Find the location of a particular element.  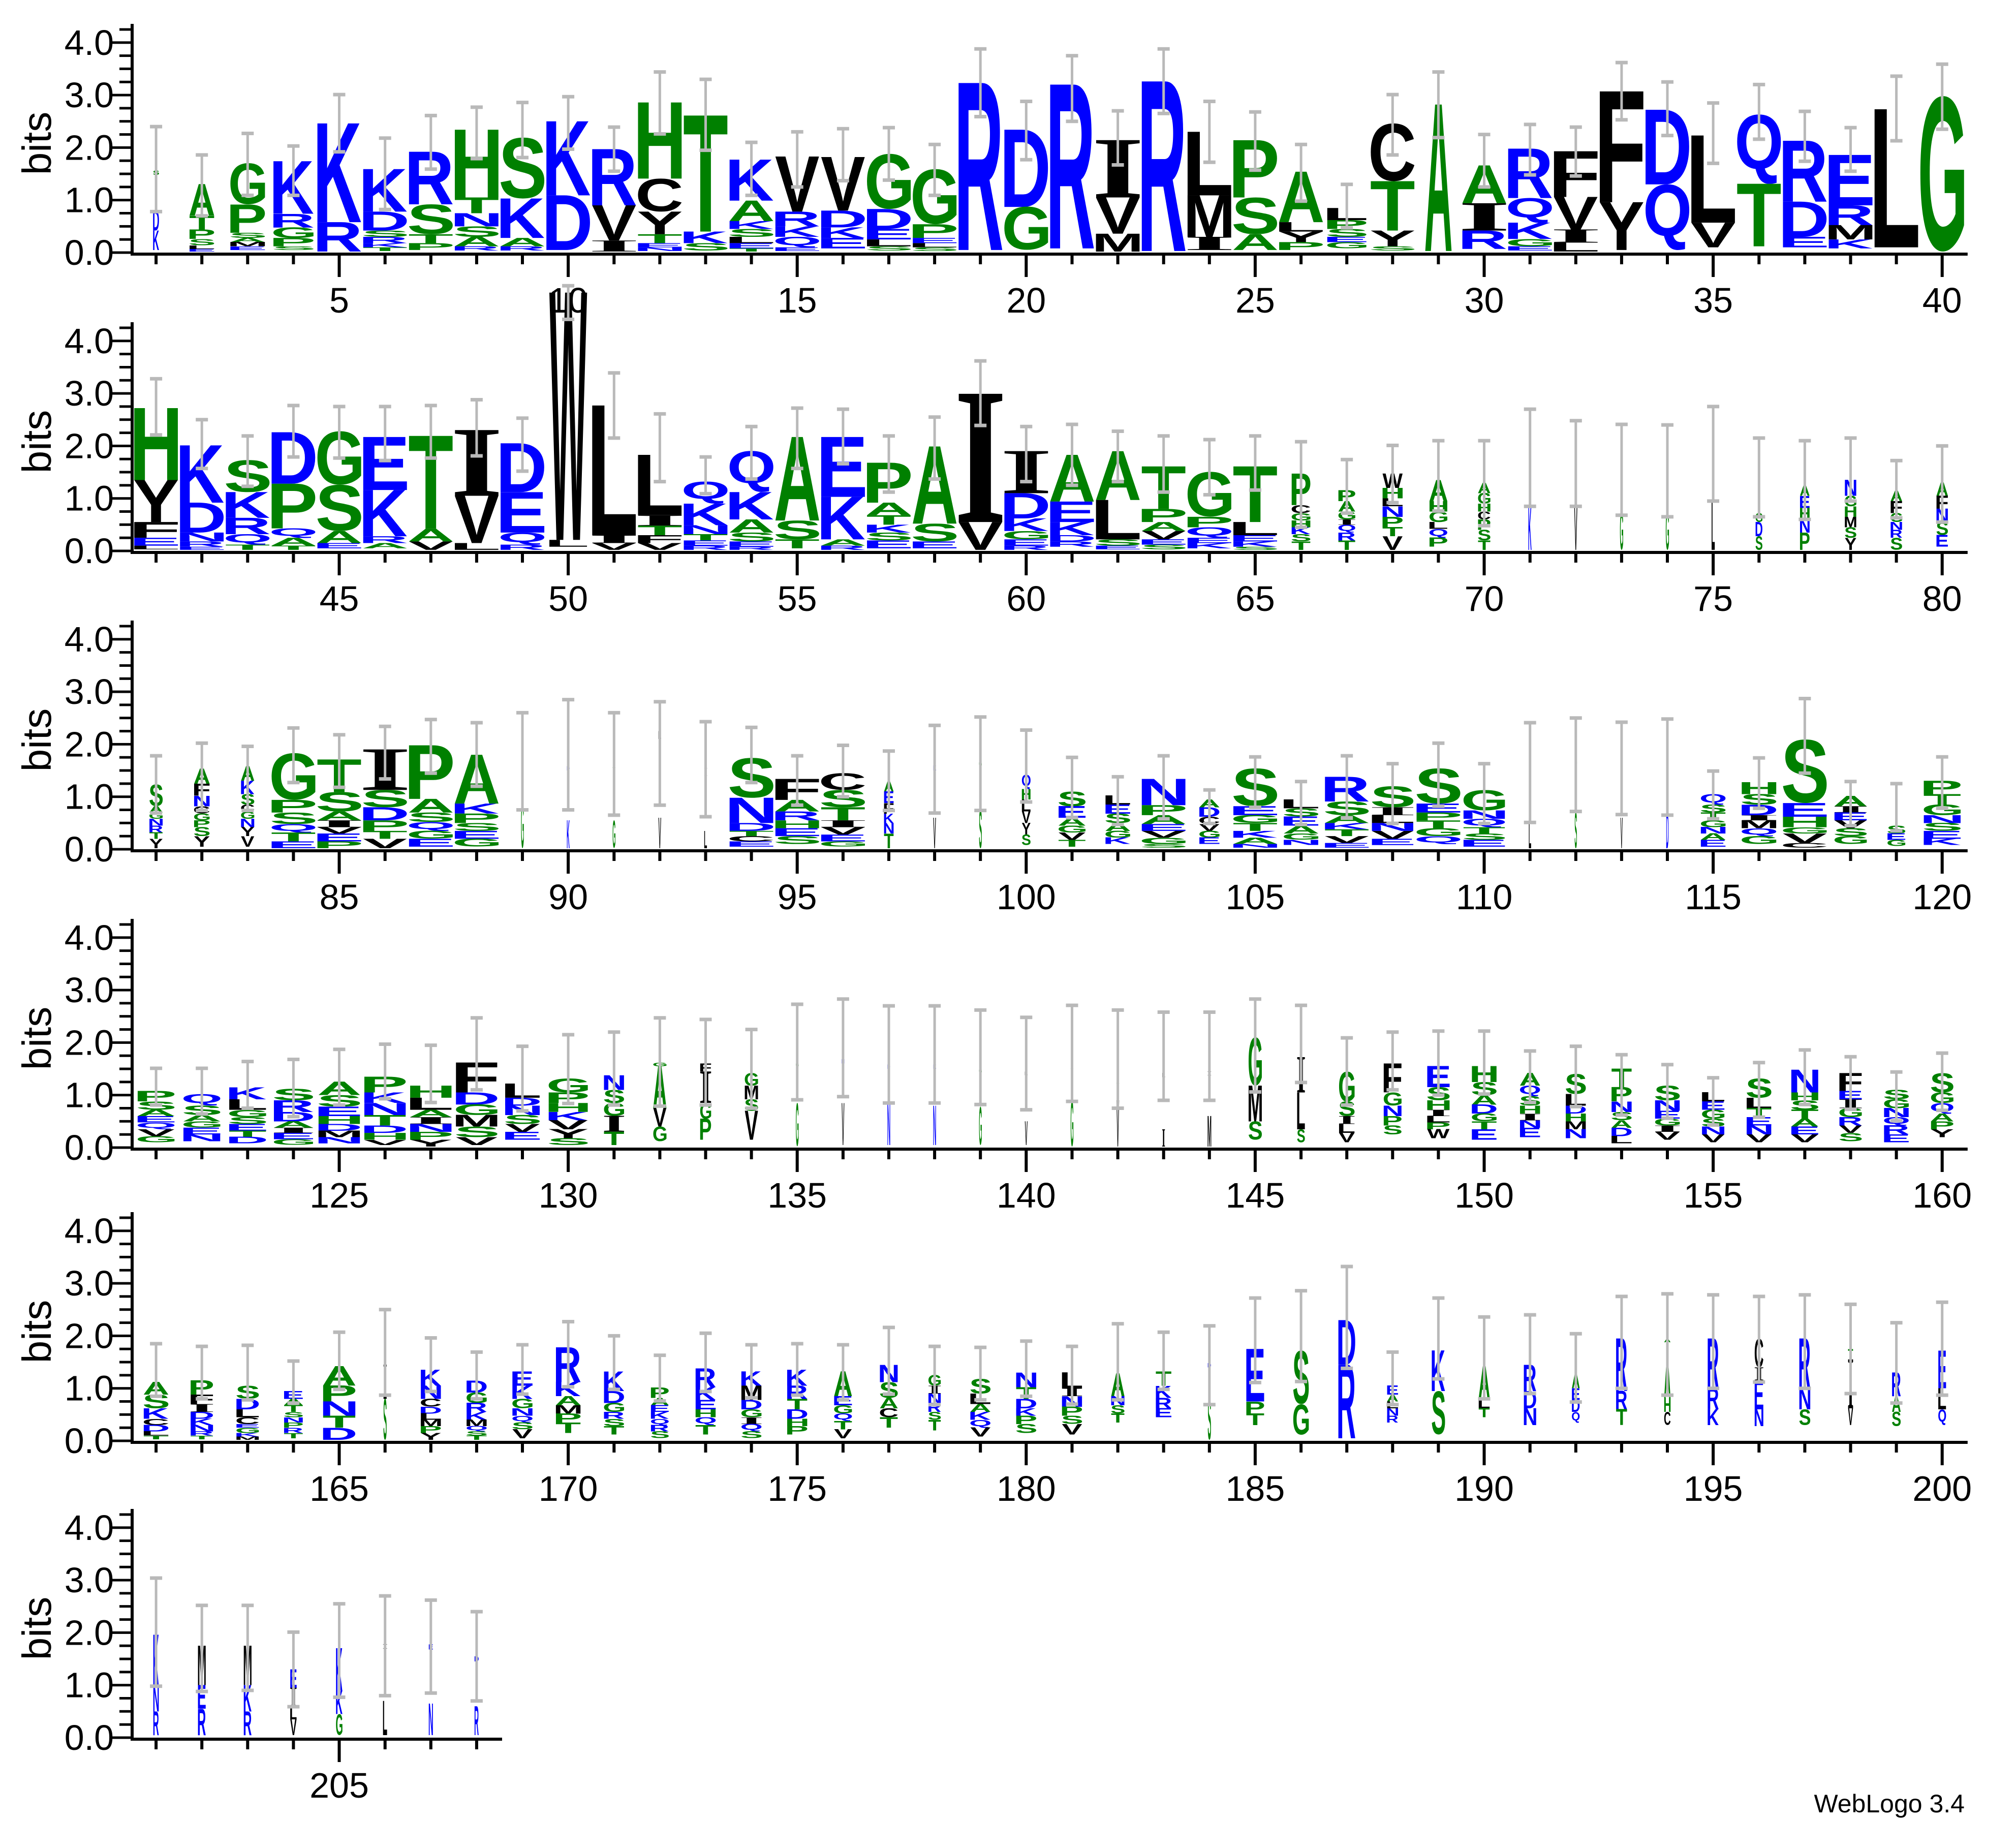

svg-text: 4.0 is located at coordinates (90, 639).